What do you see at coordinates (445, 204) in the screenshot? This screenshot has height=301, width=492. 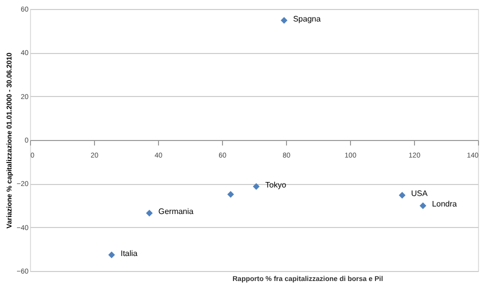 I see `annotation: Londra` at bounding box center [445, 204].